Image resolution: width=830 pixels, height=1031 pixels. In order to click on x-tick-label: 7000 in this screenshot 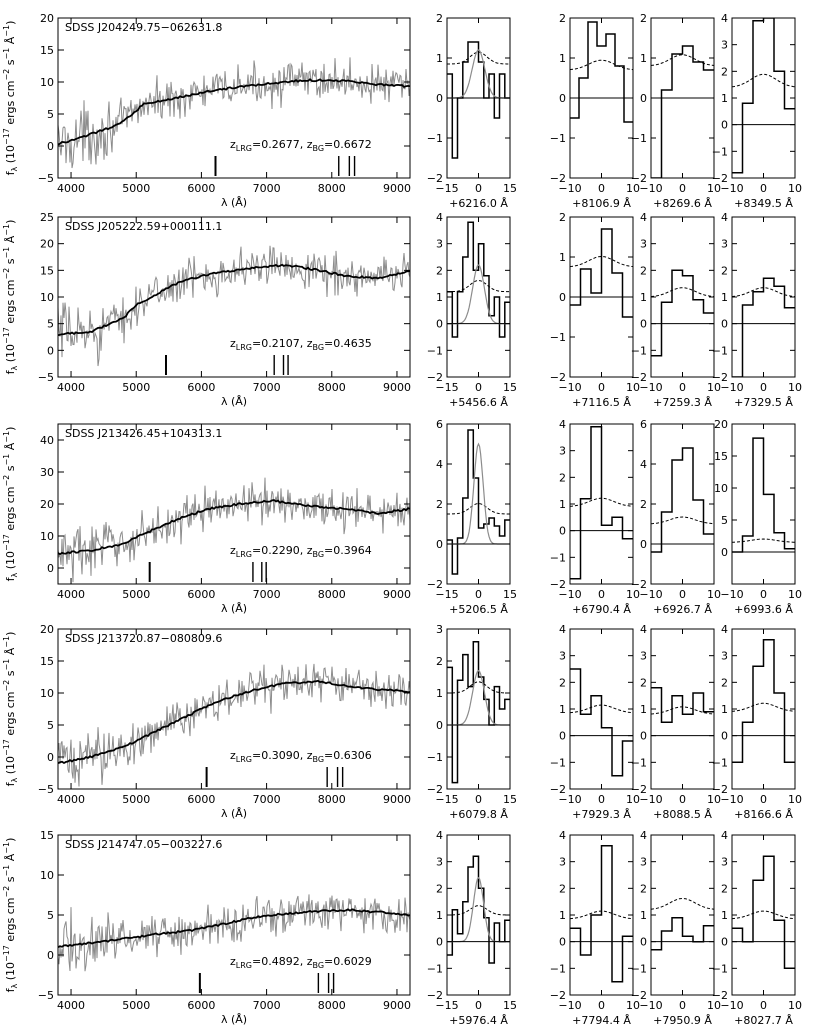, I will do `click(267, 594)`.